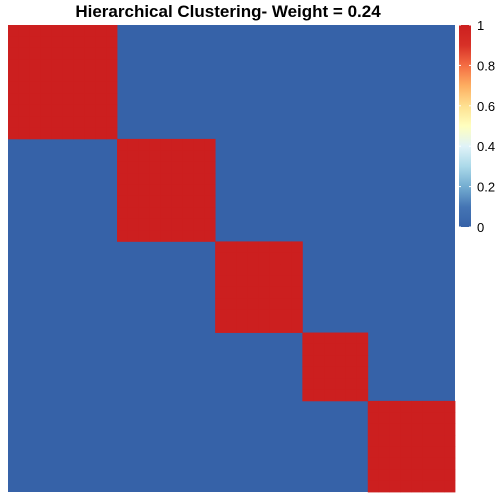  What do you see at coordinates (477, 126) in the screenshot?
I see `legend-ticks: 0 0.2 0.4 0.6 0.8 1` at bounding box center [477, 126].